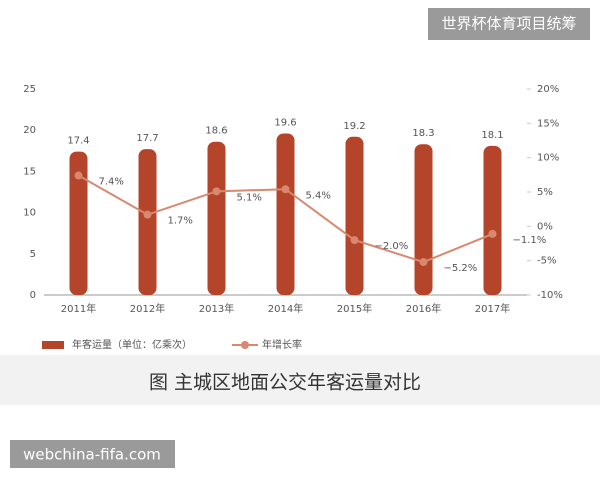 Image resolution: width=600 pixels, height=484 pixels. I want to click on y-tick-label: 0, so click(33, 295).